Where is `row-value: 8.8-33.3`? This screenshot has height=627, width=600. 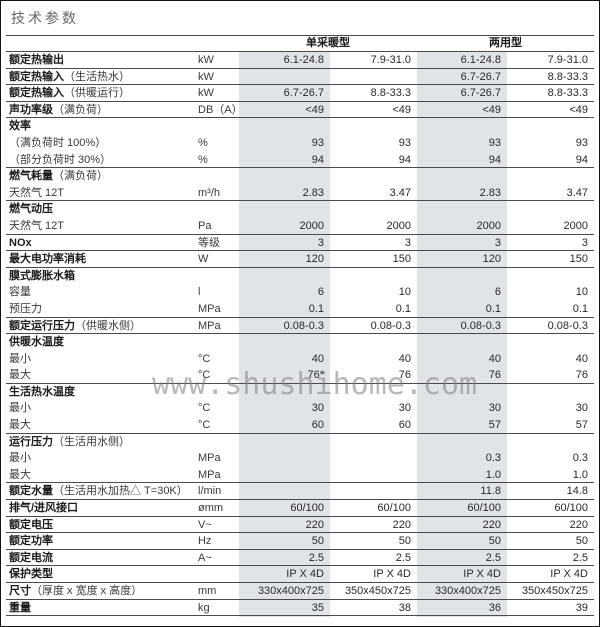 row-value: 8.8-33.3 is located at coordinates (390, 93).